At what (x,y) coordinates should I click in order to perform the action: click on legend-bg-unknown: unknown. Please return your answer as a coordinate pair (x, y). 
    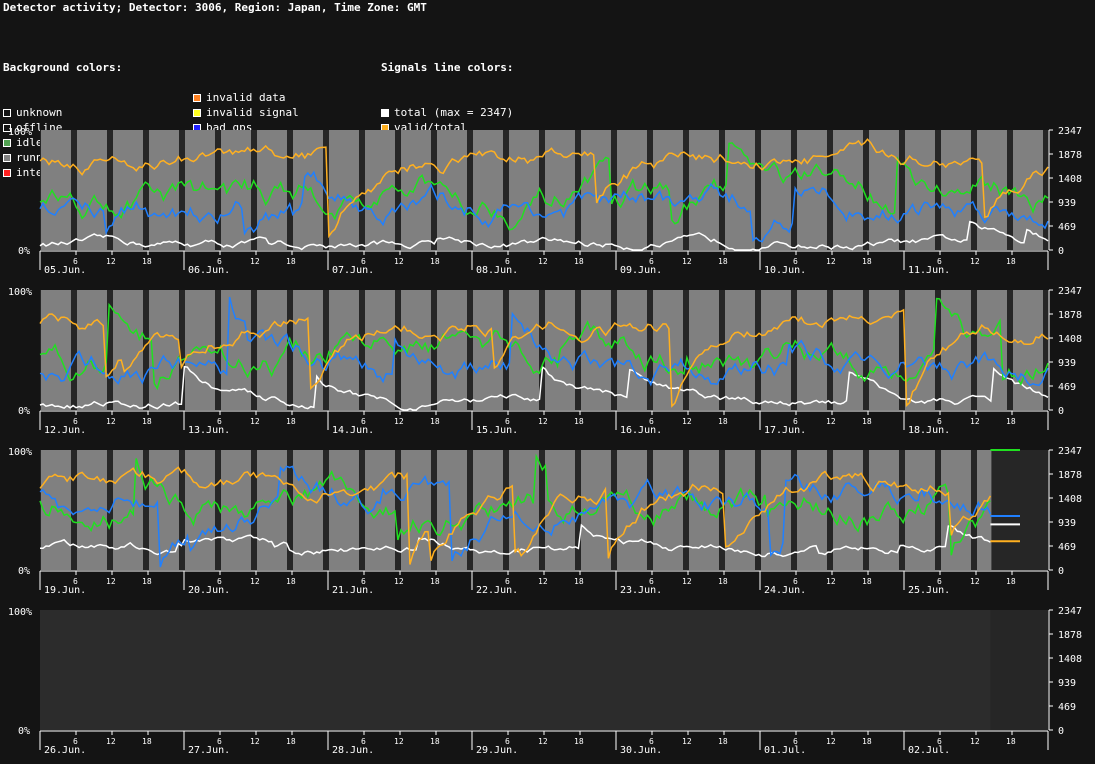
    Looking at the image, I should click on (66, 112).